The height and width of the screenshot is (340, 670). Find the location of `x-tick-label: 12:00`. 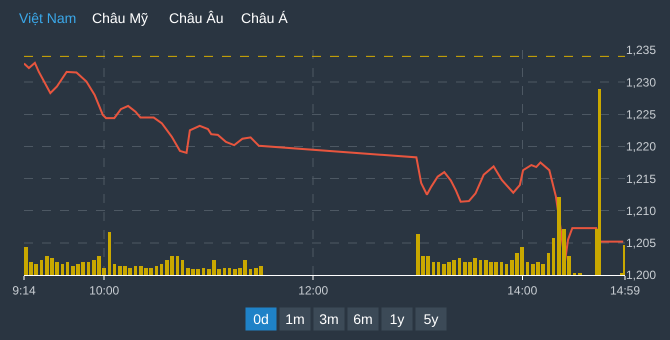

x-tick-label: 12:00 is located at coordinates (313, 290).